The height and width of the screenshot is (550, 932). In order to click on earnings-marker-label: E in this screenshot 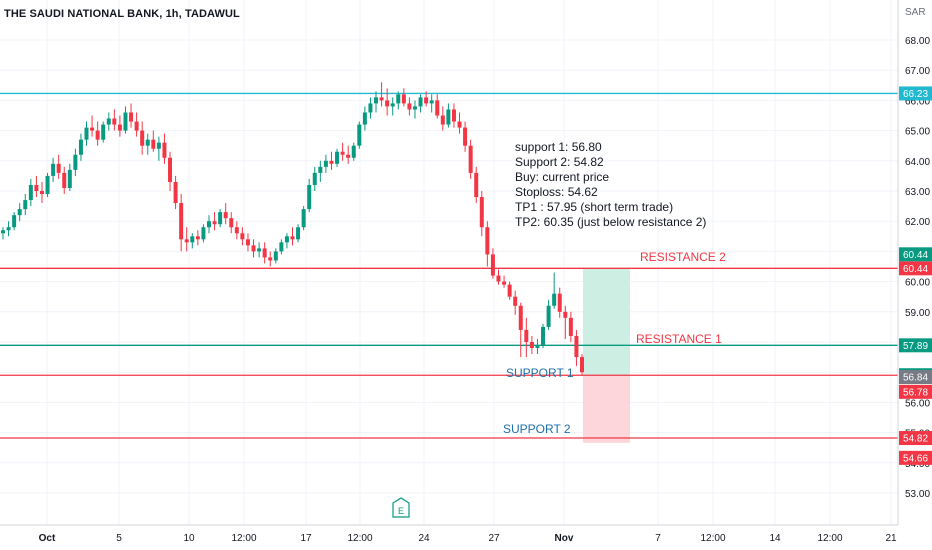, I will do `click(401, 511)`.